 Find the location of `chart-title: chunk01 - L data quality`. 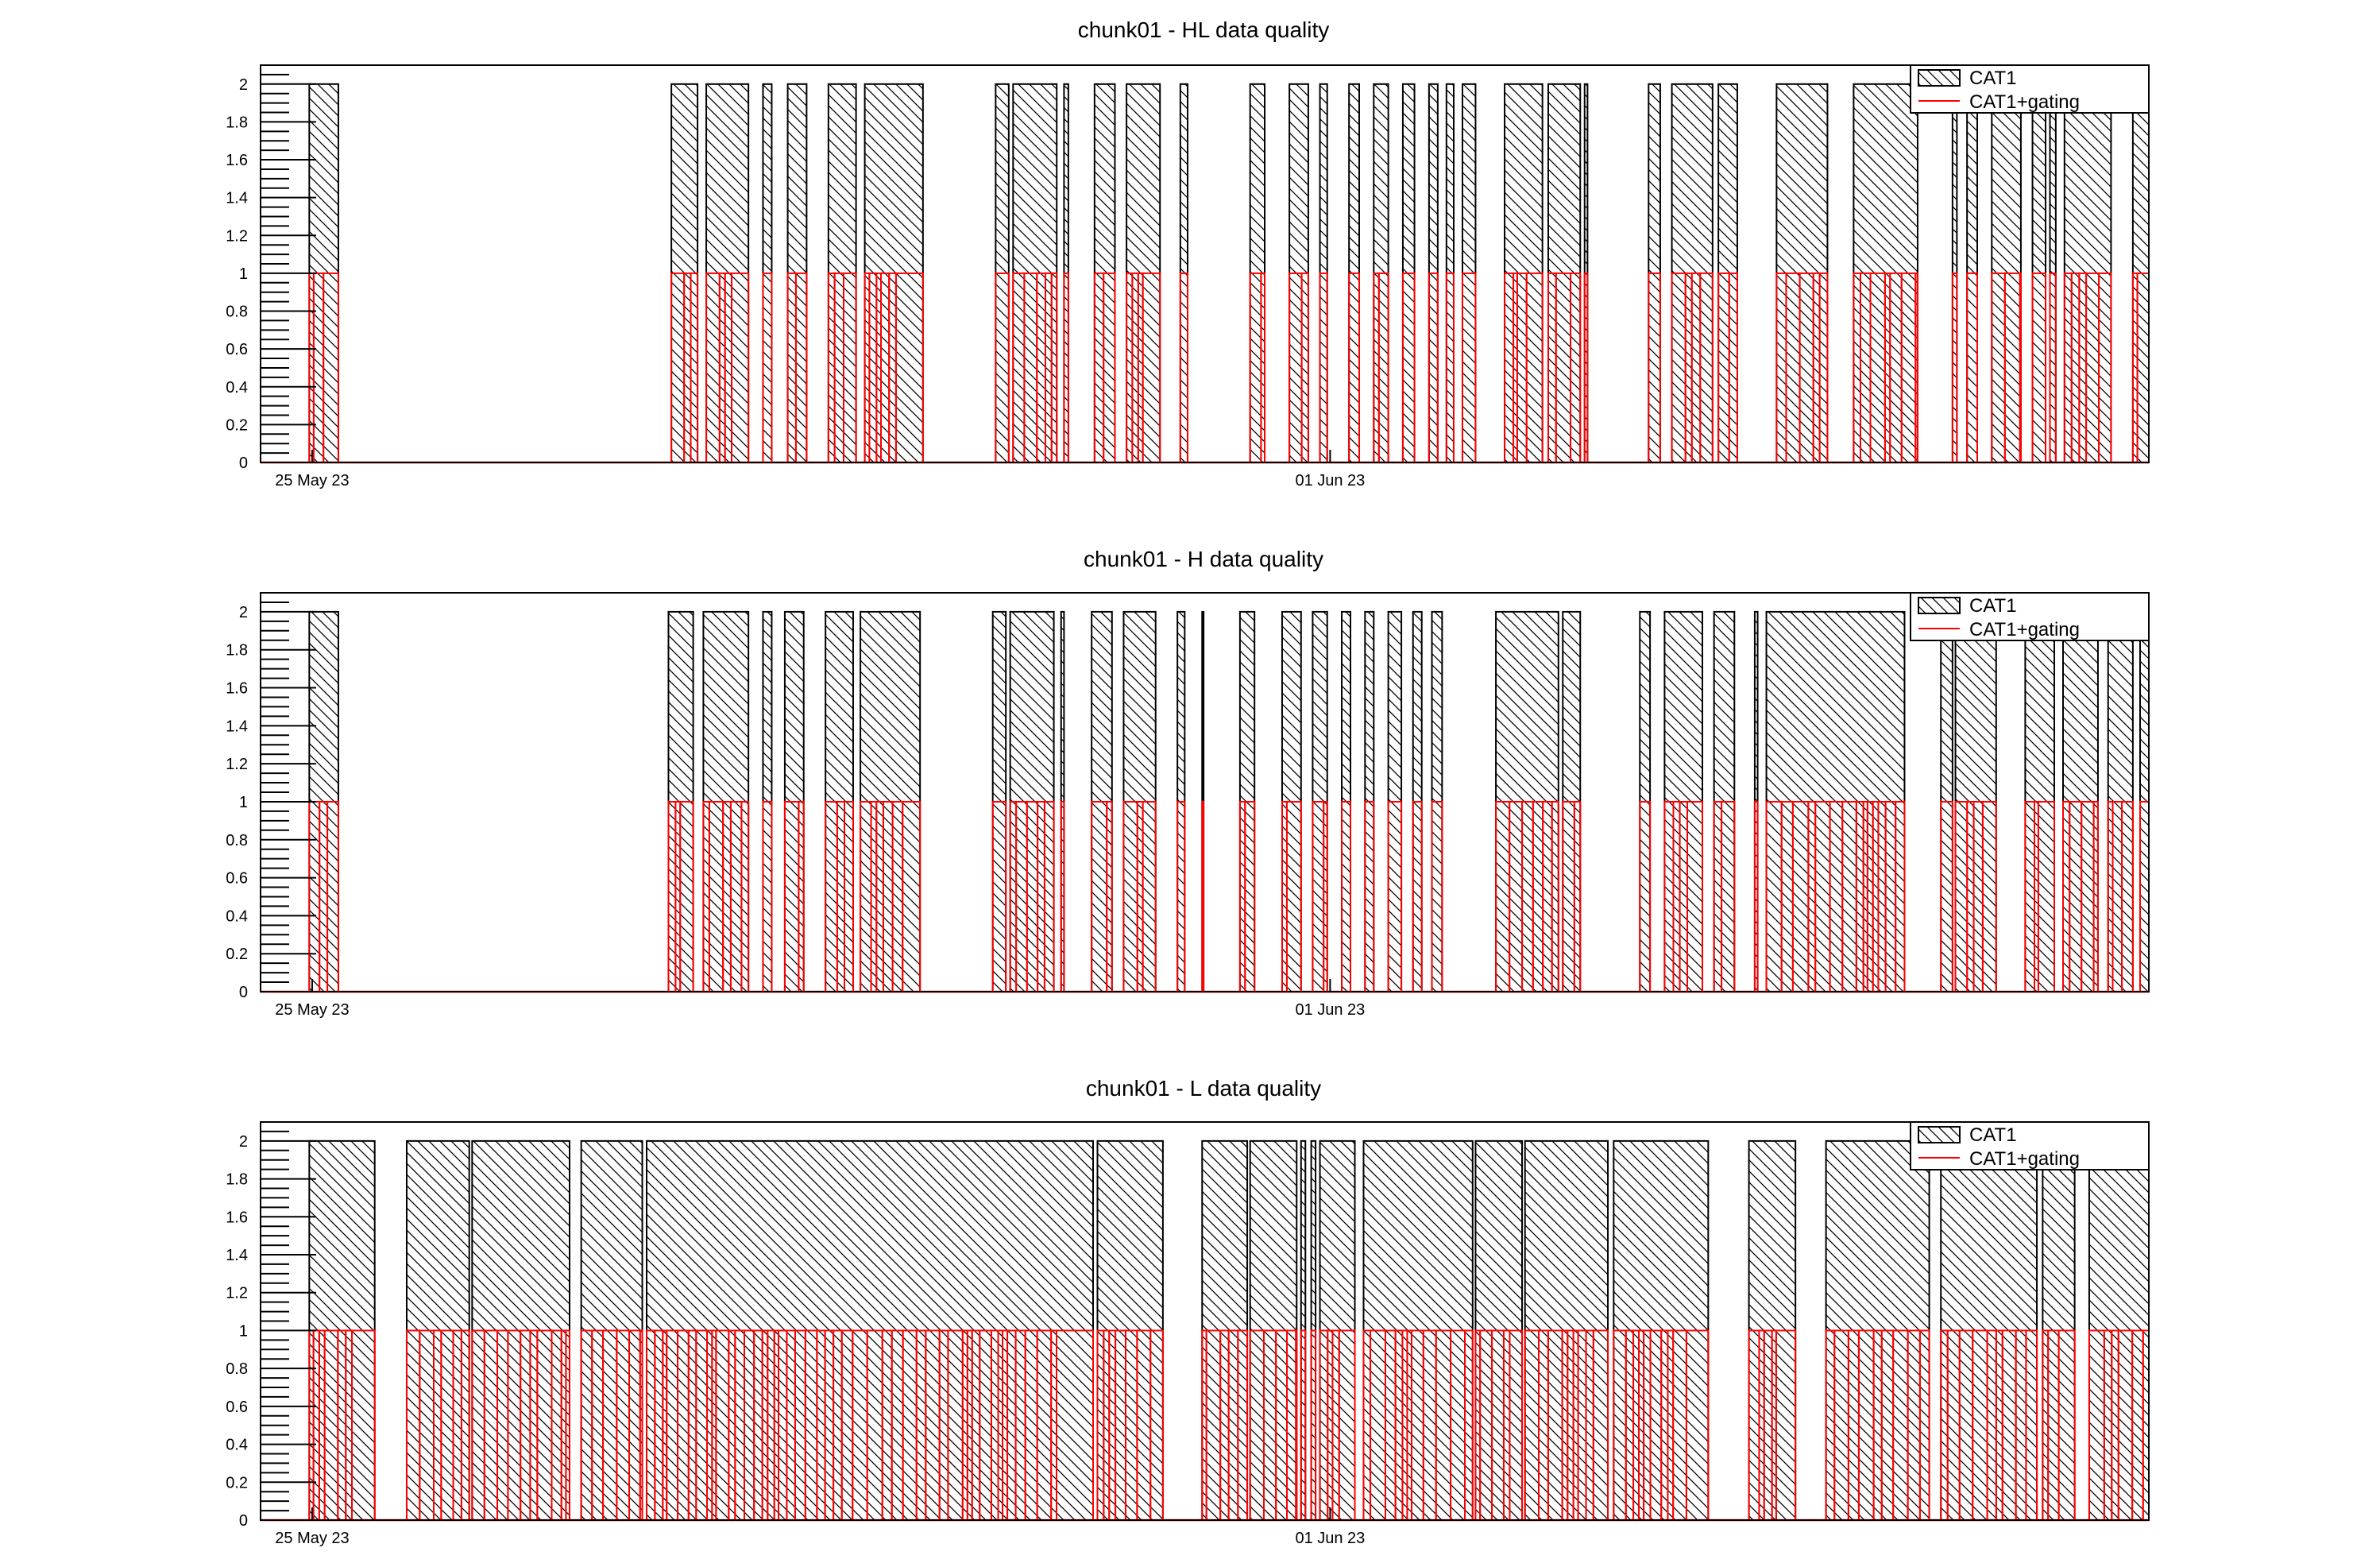

chart-title: chunk01 - L data quality is located at coordinates (1203, 1088).